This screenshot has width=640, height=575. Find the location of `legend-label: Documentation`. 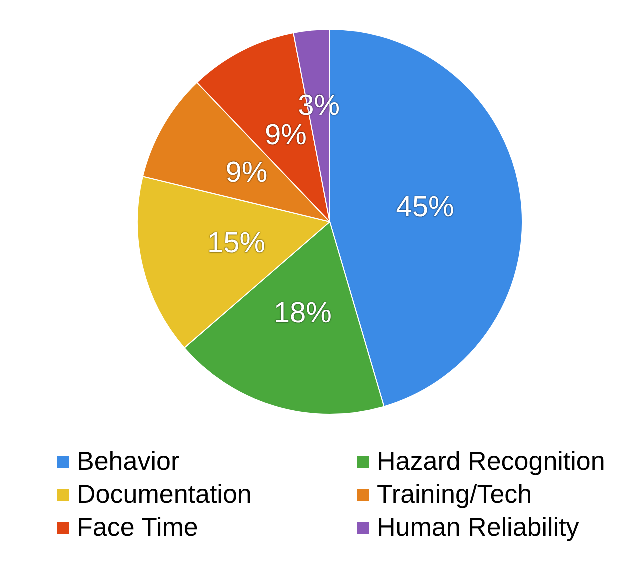

legend-label: Documentation is located at coordinates (164, 494).